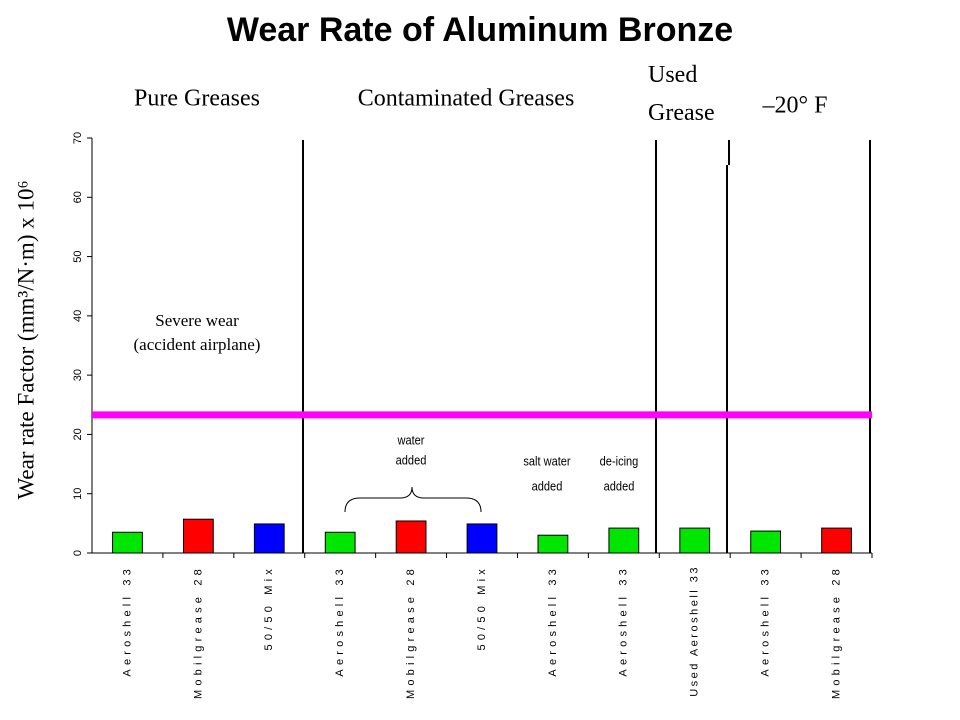 The height and width of the screenshot is (720, 960). What do you see at coordinates (480, 30) in the screenshot?
I see `chart-title: Wear Rate of Aluminum Bronze` at bounding box center [480, 30].